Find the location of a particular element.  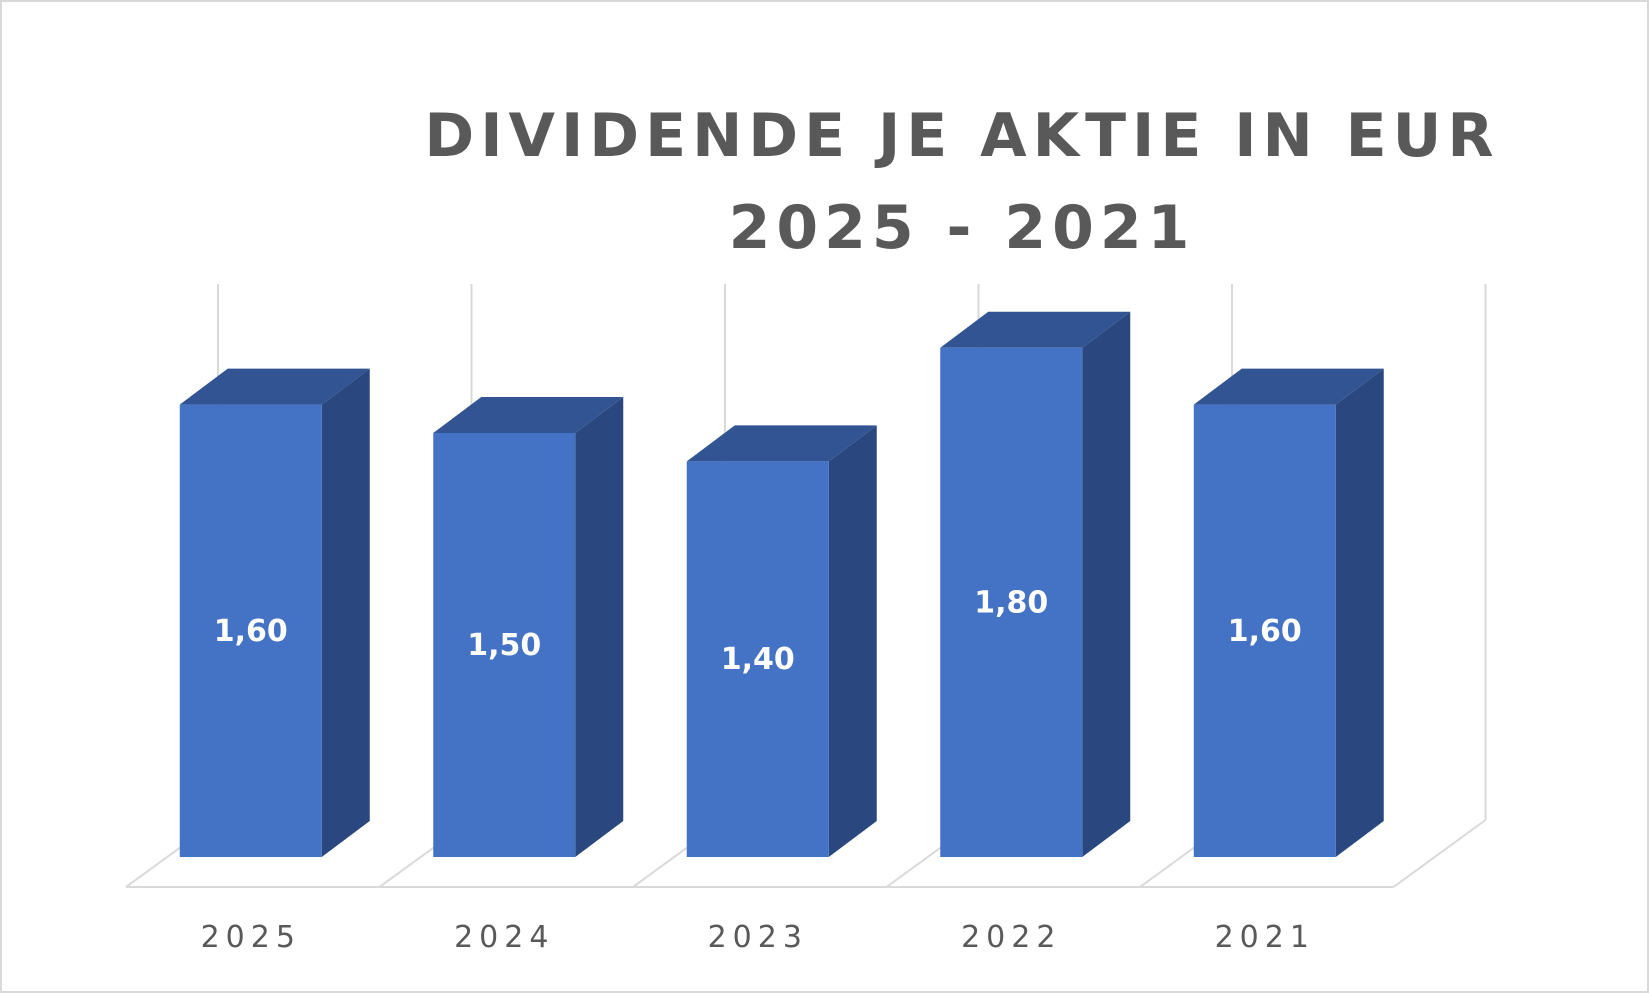

bar-2025: 1,60 is located at coordinates (274, 612).